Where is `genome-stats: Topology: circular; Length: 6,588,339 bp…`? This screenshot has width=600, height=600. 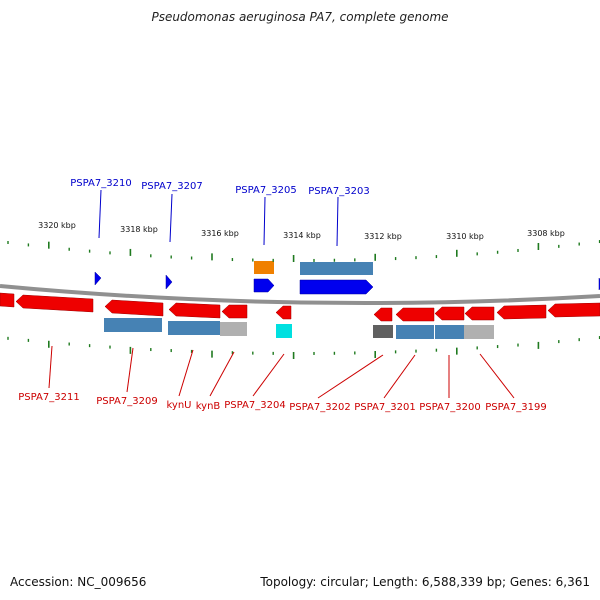
genome-stats: Topology: circular; Length: 6,588,339 bp… is located at coordinates (425, 582).